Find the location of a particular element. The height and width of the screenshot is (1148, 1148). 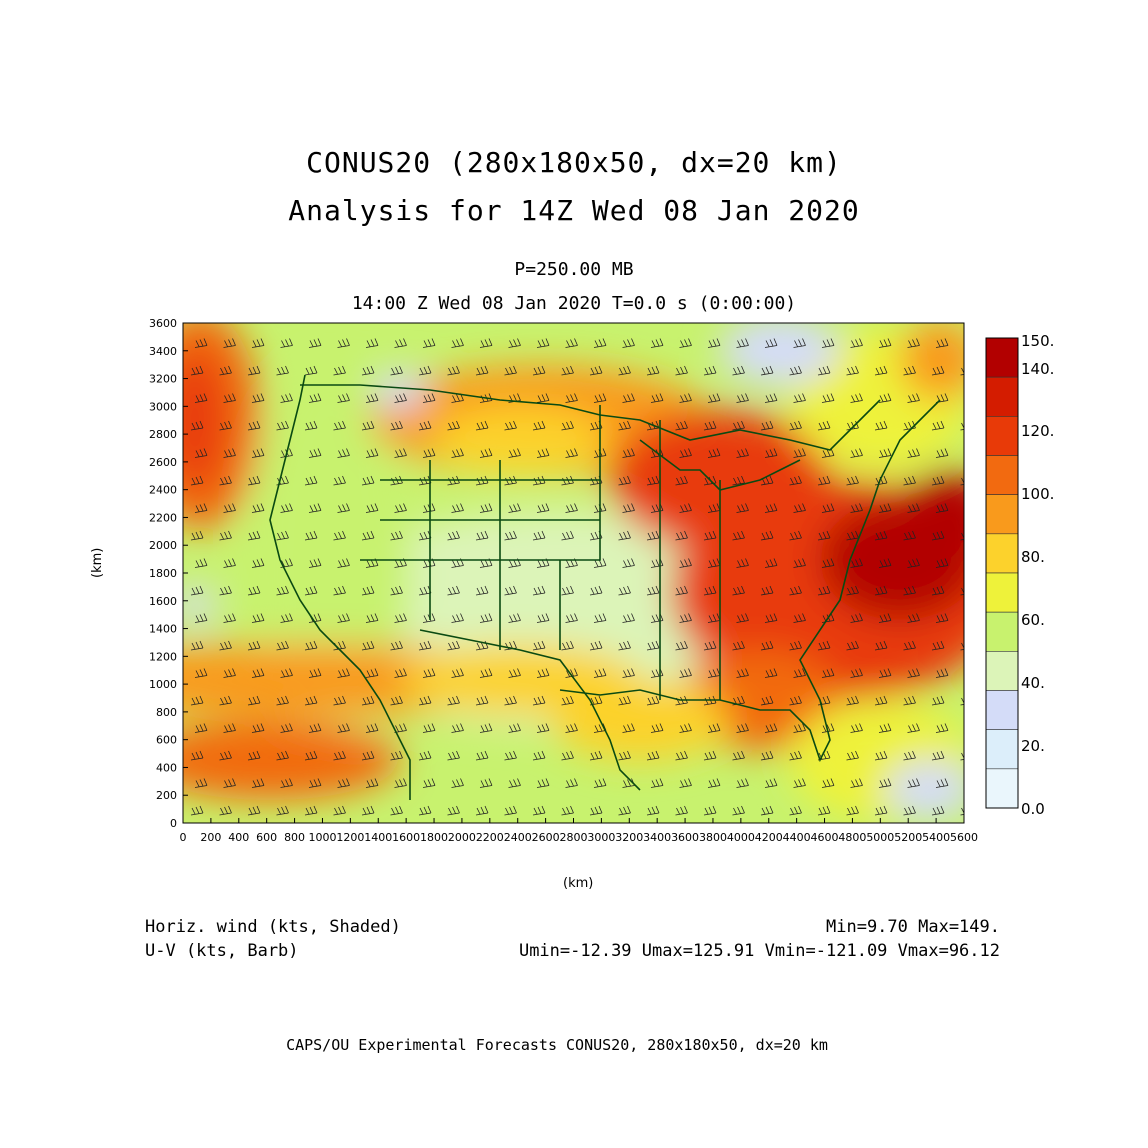

colorbar-swatch is located at coordinates (1002, 592).